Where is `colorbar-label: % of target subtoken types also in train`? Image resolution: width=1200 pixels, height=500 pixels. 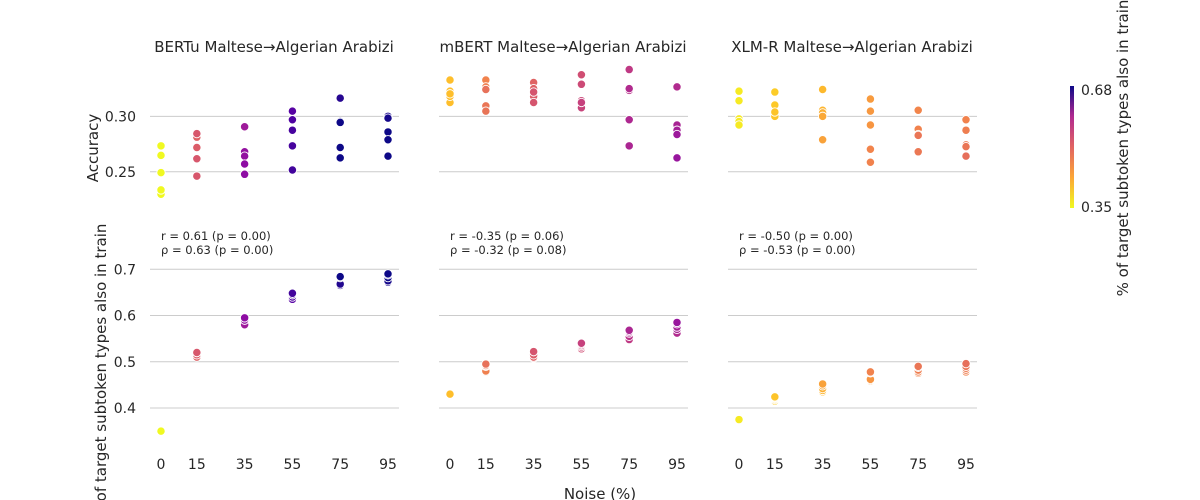
colorbar-label: % of target subtoken types also in train is located at coordinates (1123, 148).